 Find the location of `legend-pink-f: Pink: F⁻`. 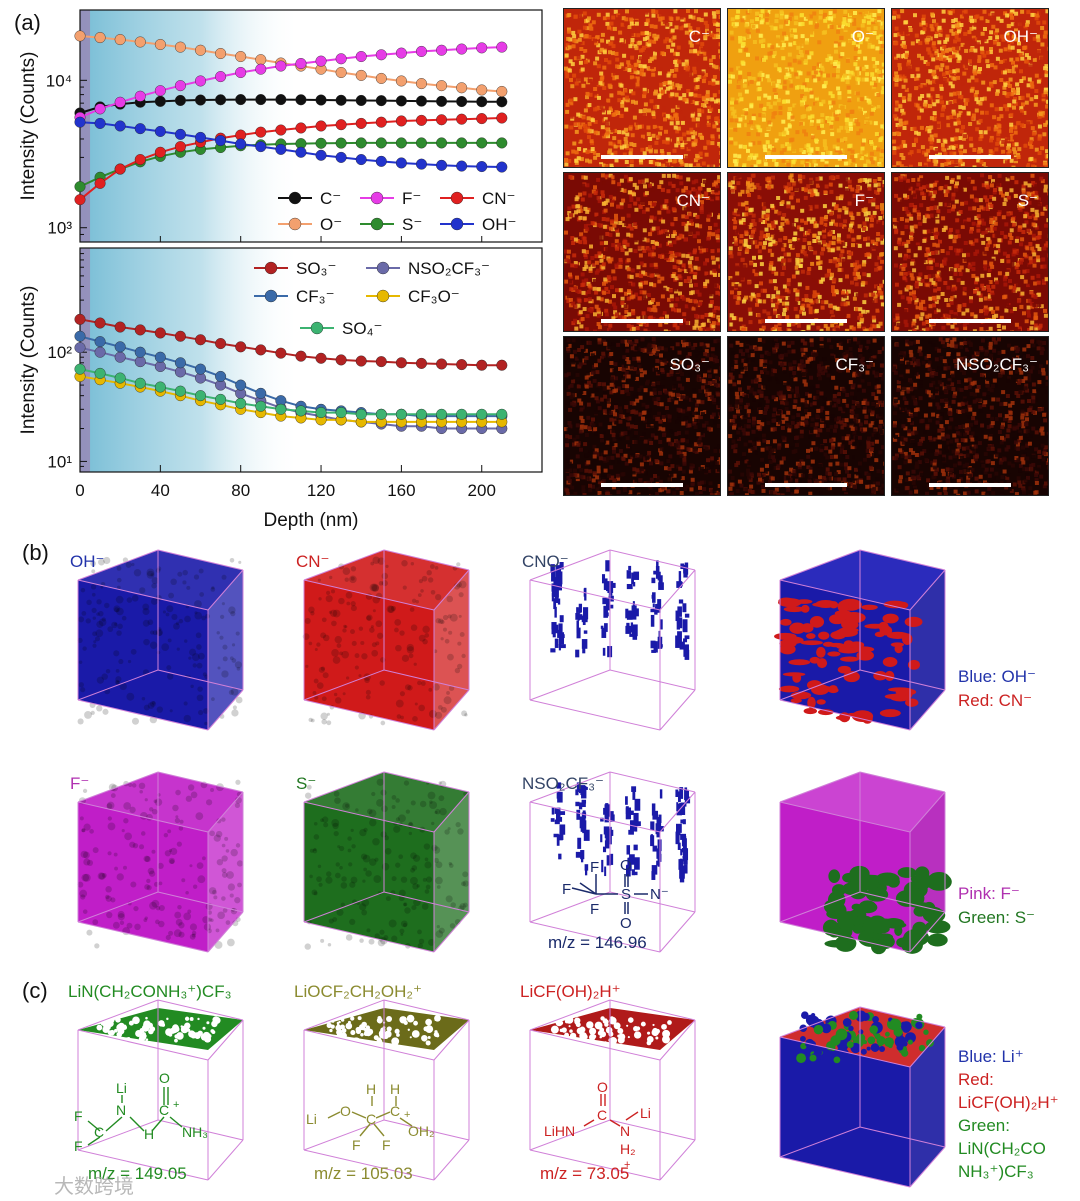

legend-pink-f: Pink: F⁻ is located at coordinates (989, 893).